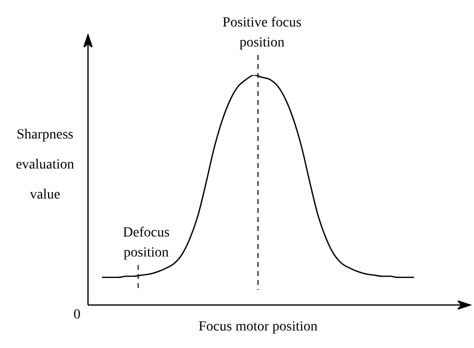 Image resolution: width=474 pixels, height=348 pixels. Describe the element at coordinates (45, 165) in the screenshot. I see `y-axis-title: Sharpness evaluation value` at that location.